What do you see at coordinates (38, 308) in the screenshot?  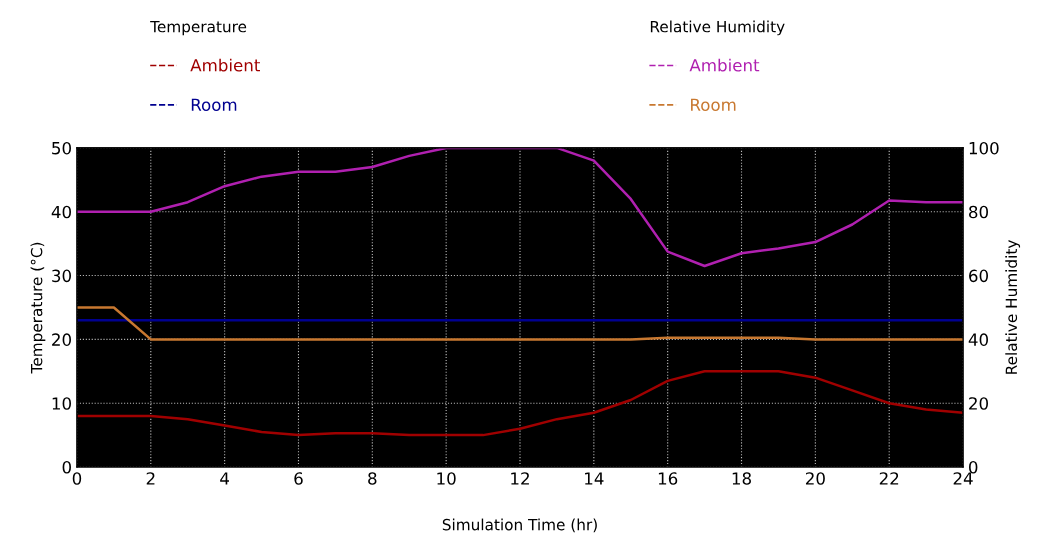 I see `y-axis-title: Temperature (°C)` at bounding box center [38, 308].